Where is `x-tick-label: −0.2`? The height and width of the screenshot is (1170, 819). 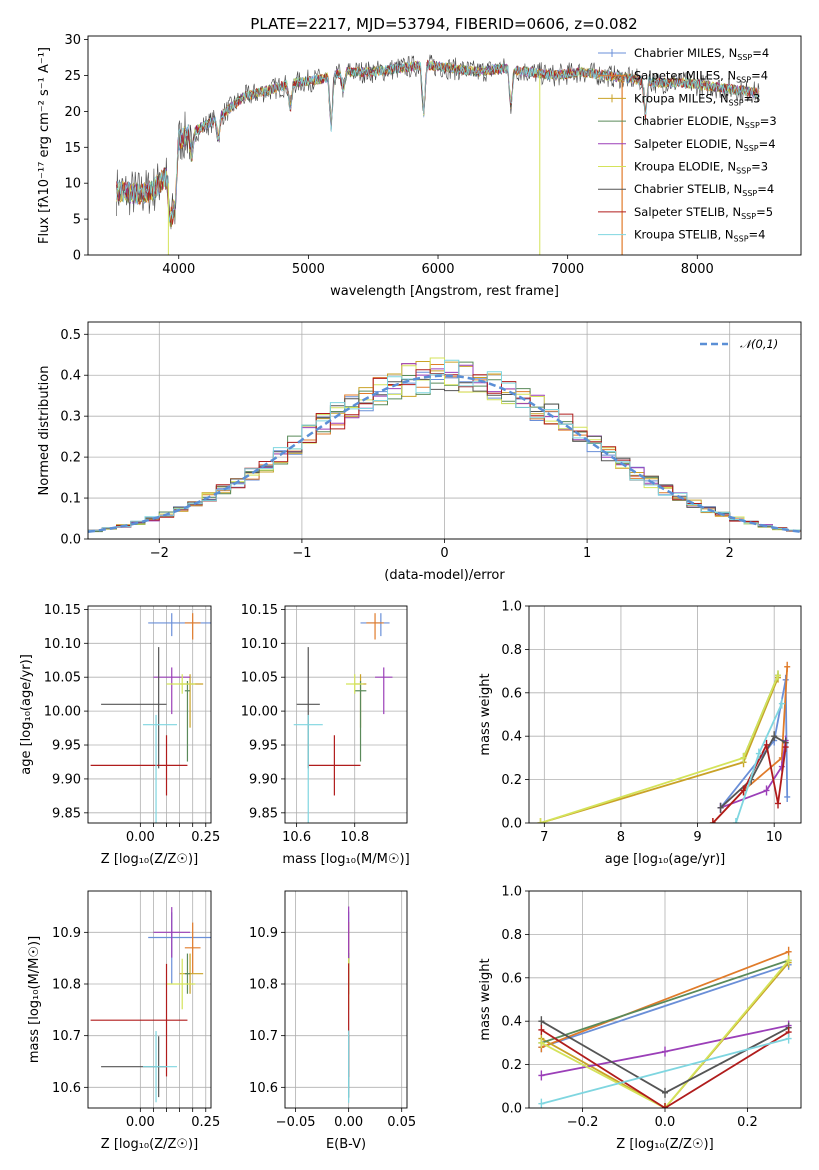
x-tick-label: −0.2 is located at coordinates (583, 1122).